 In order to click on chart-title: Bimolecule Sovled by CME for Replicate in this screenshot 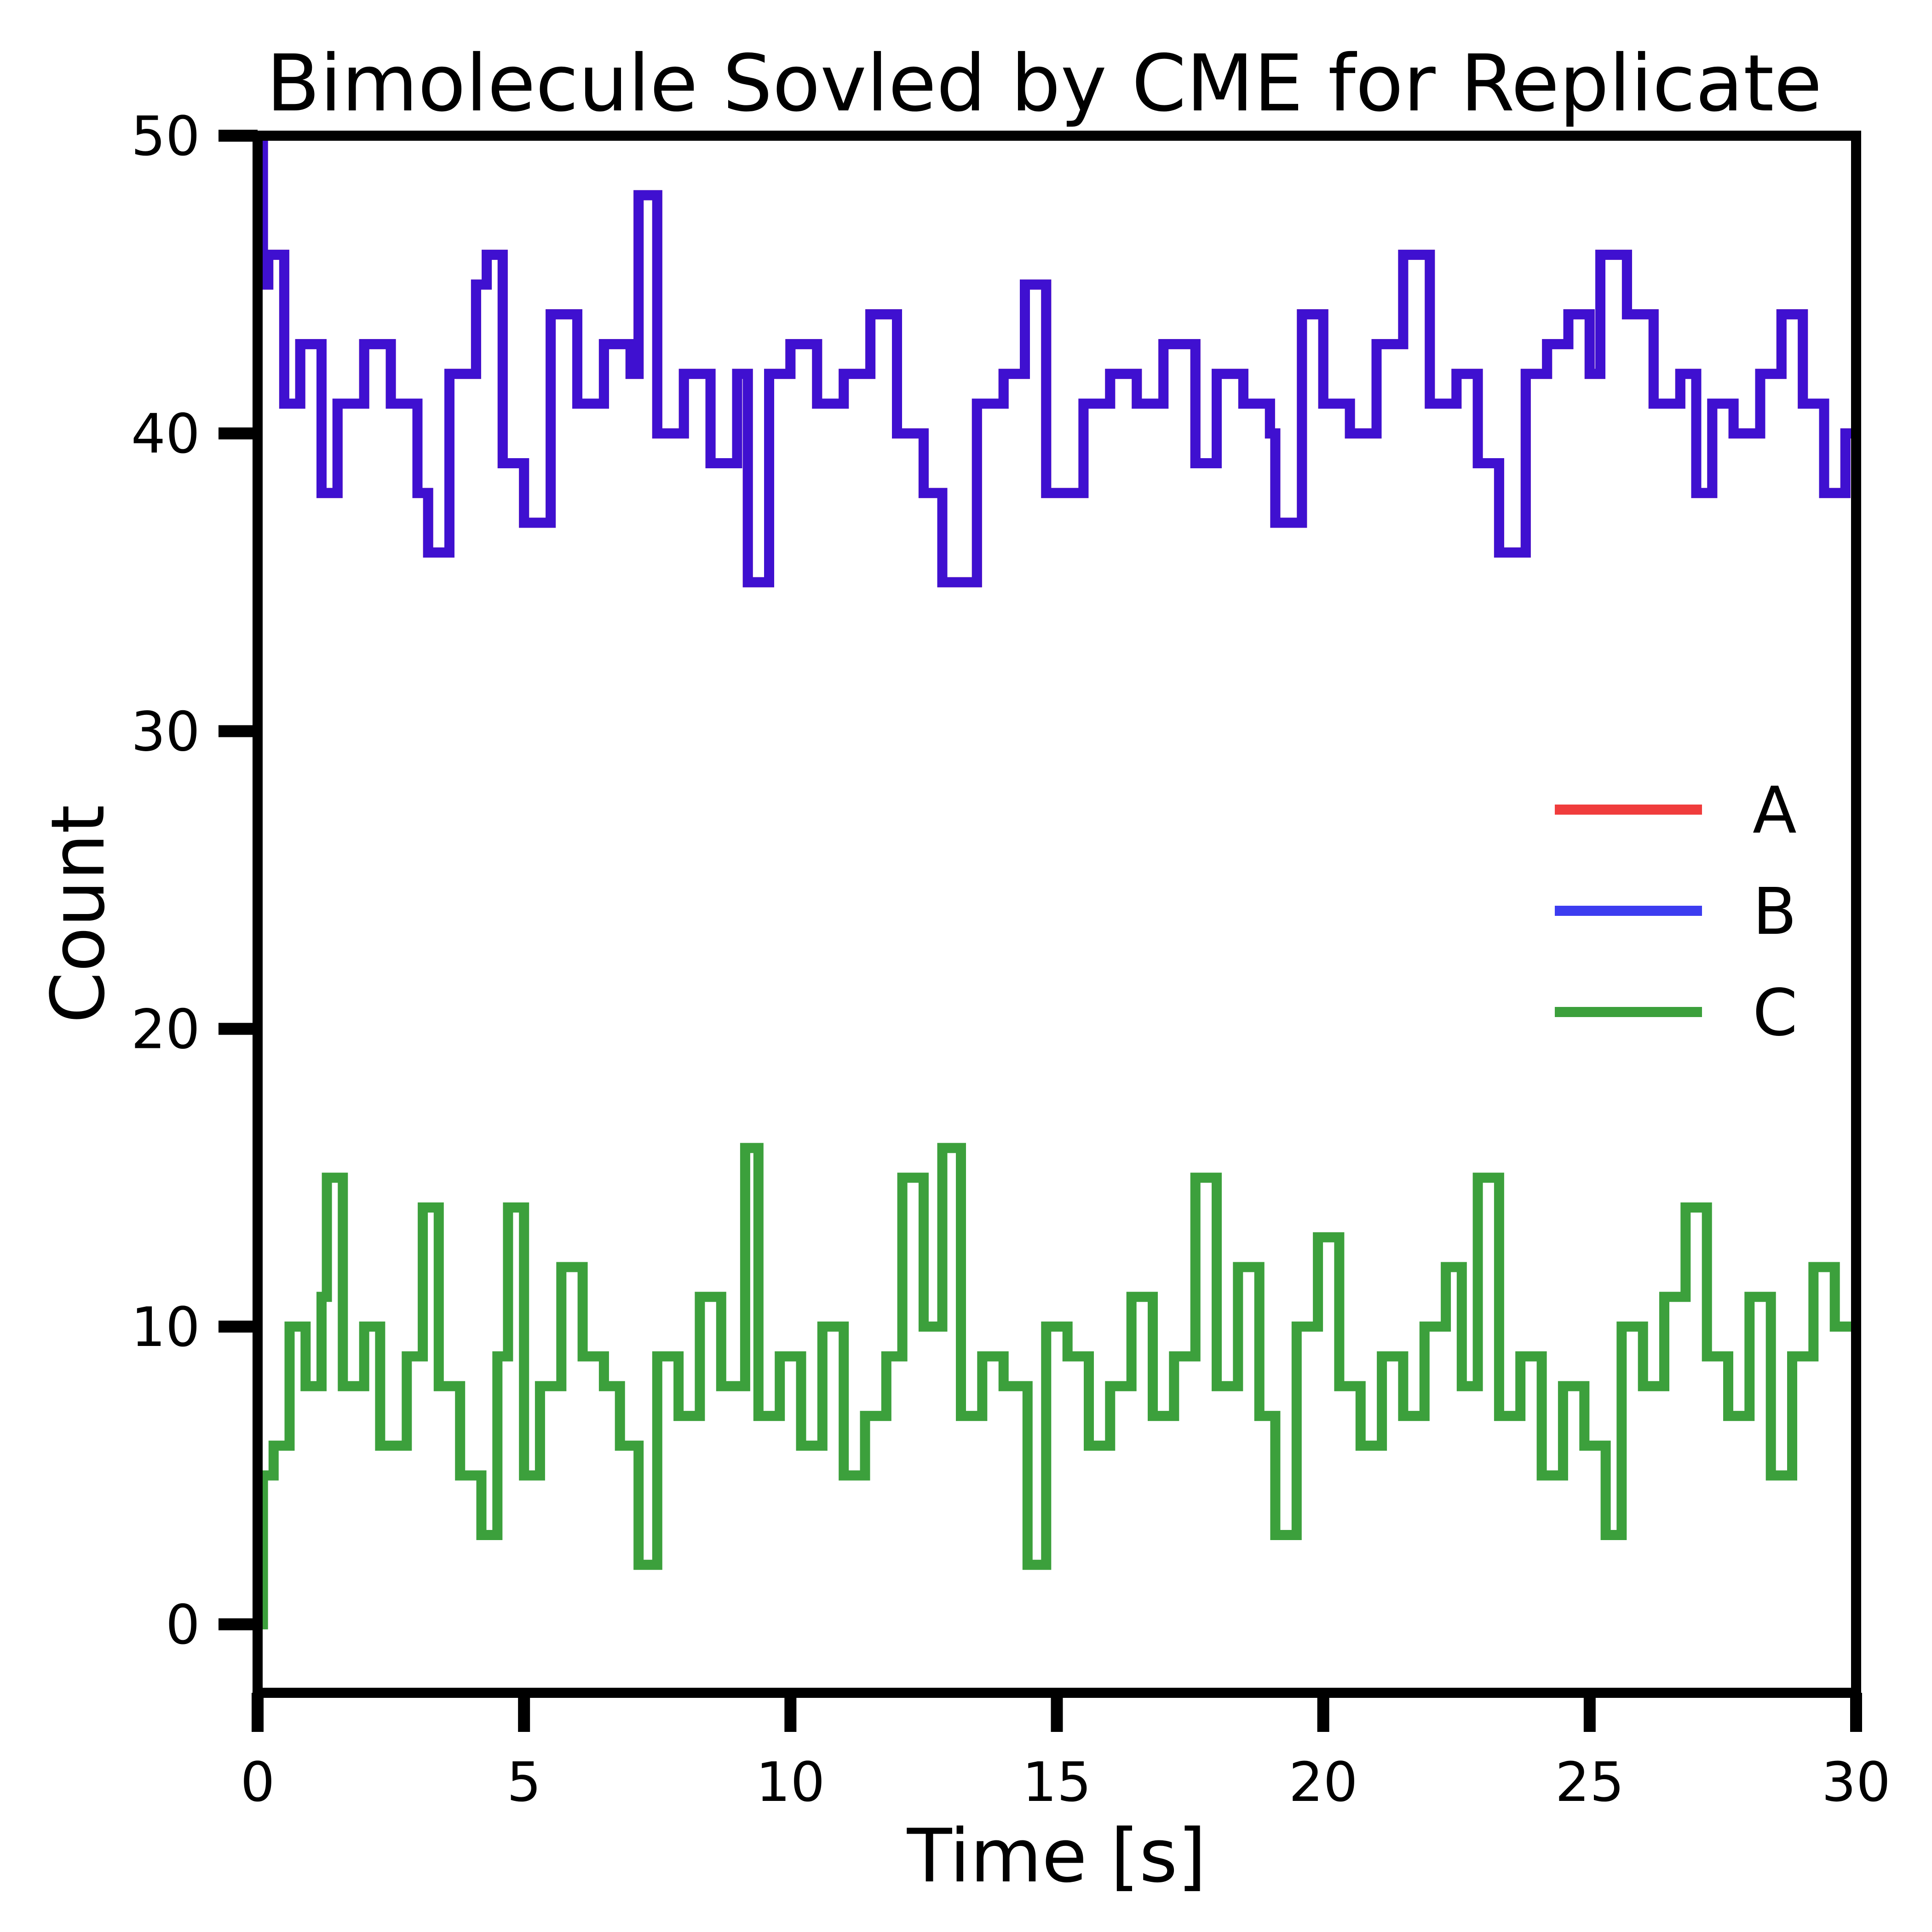, I will do `click(1044, 83)`.